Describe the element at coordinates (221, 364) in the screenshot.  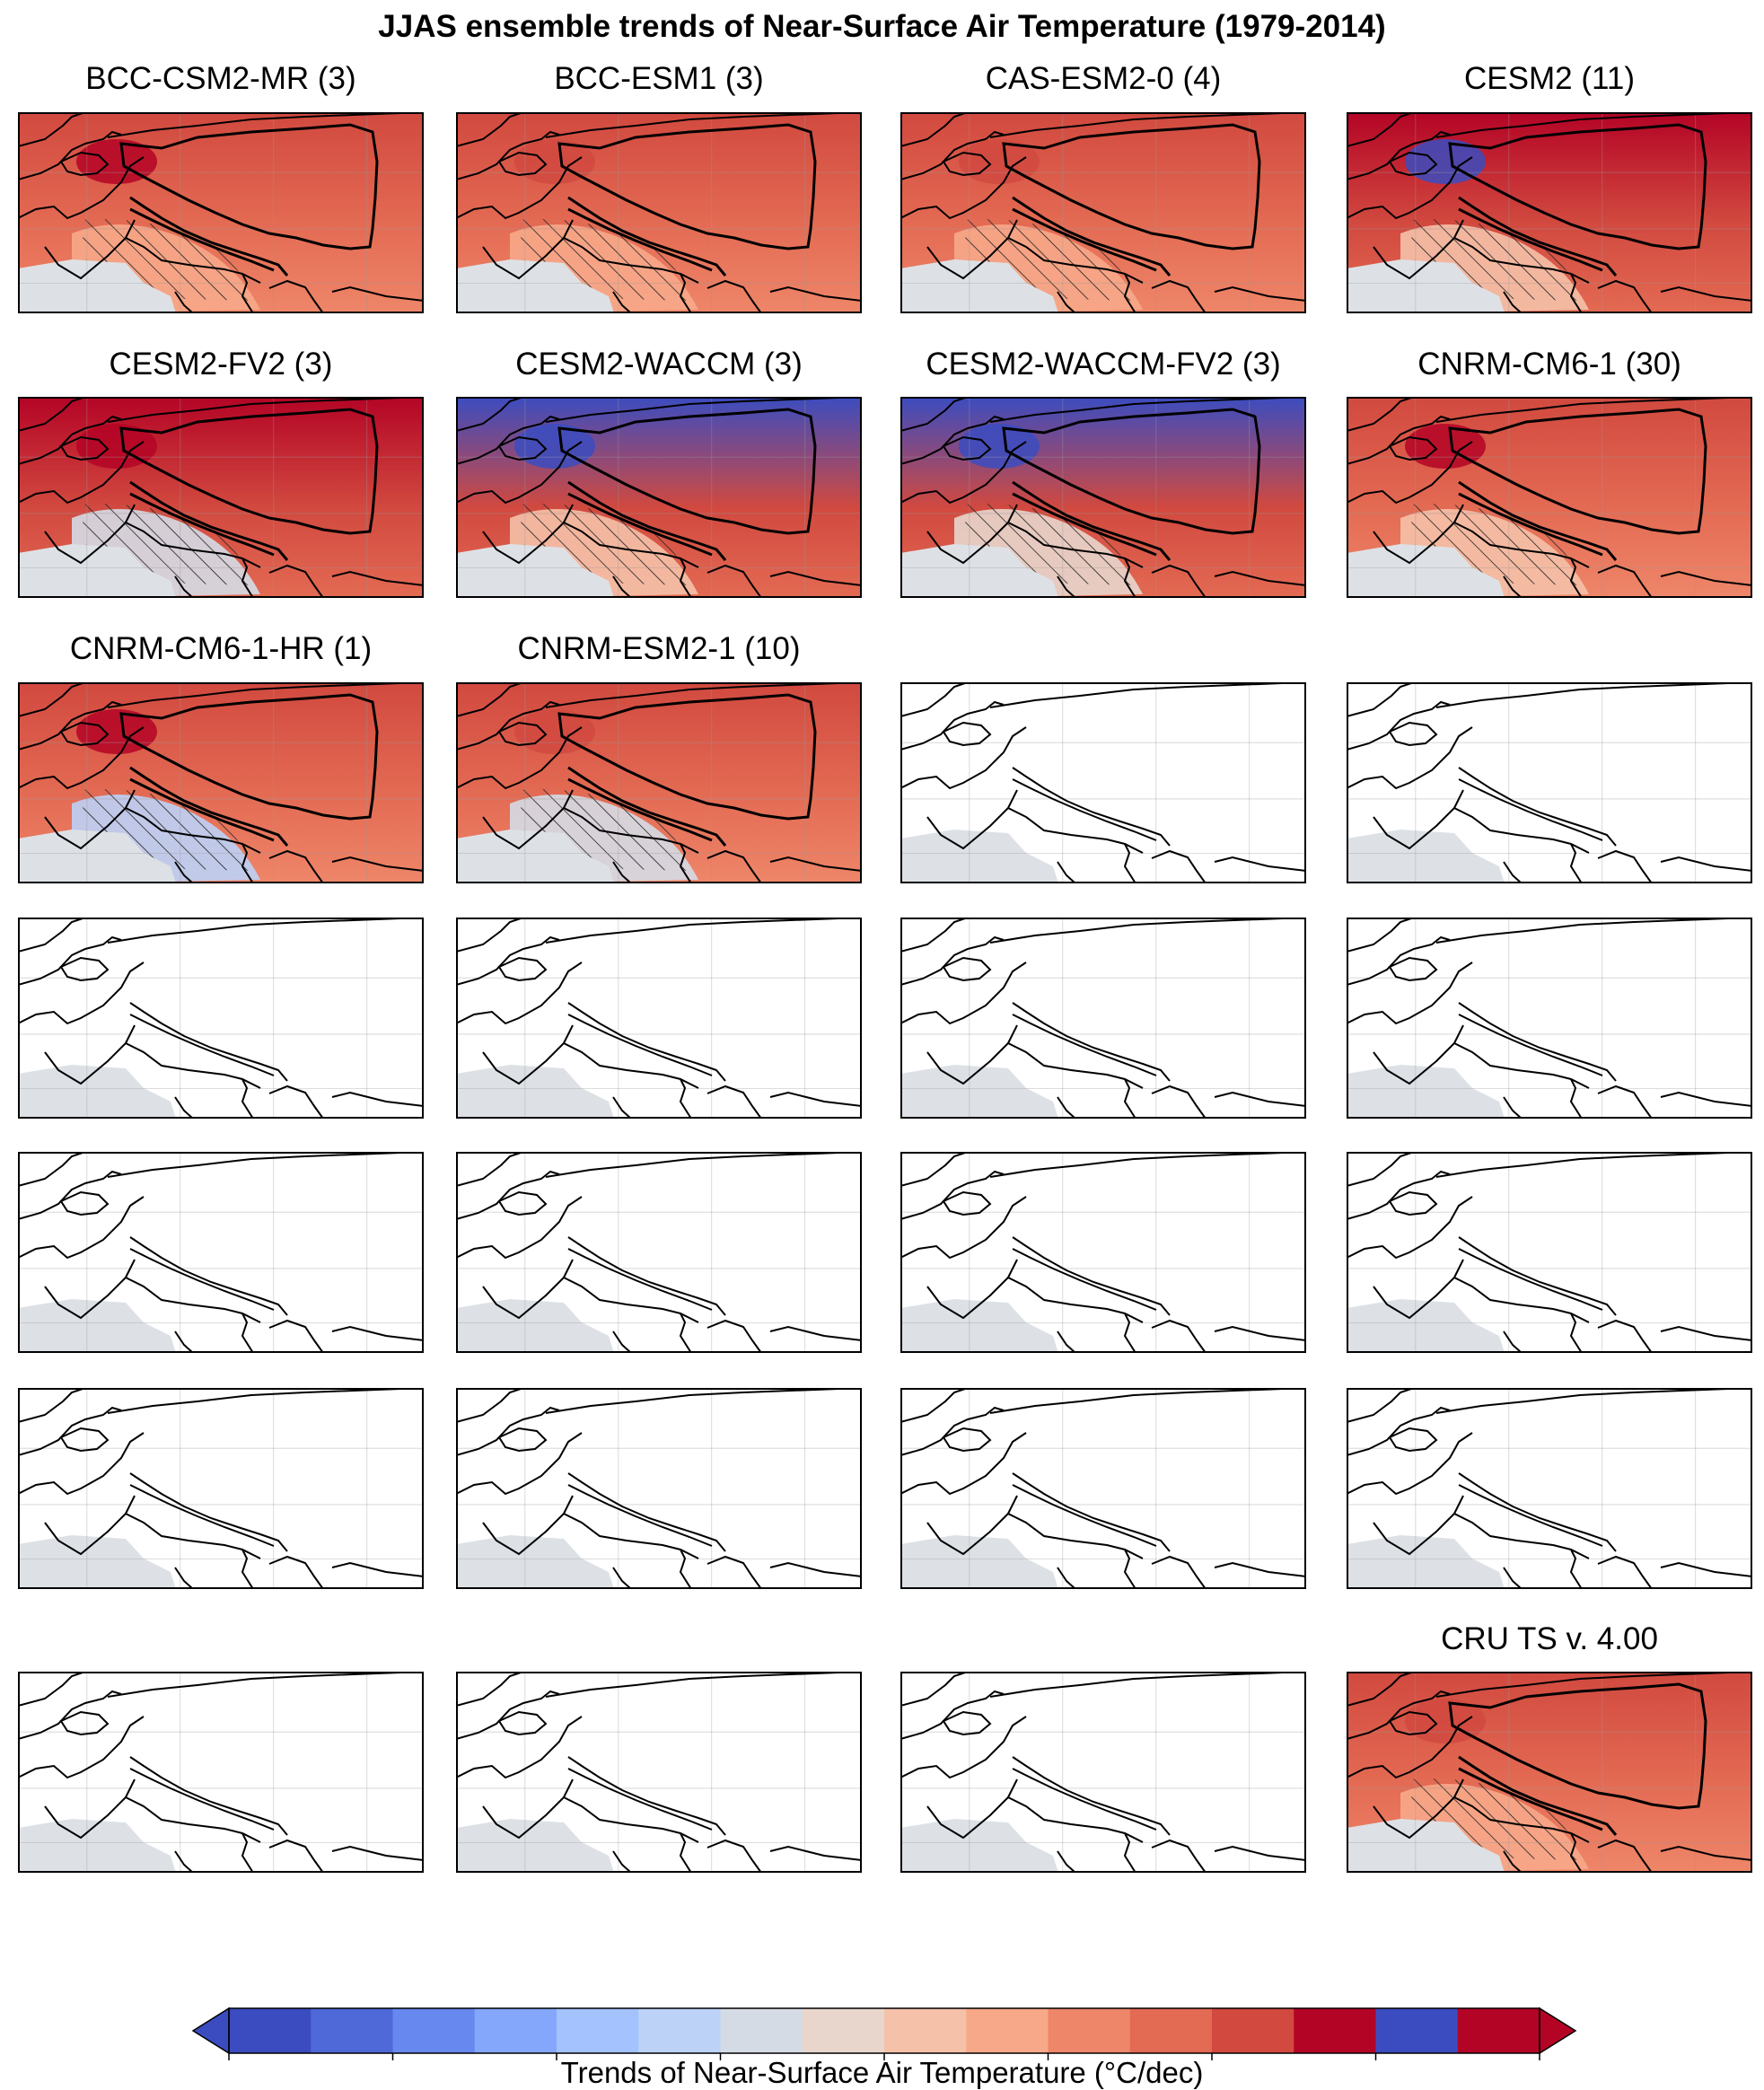
I see `panel-title: CESM2-FV2 (3)` at that location.